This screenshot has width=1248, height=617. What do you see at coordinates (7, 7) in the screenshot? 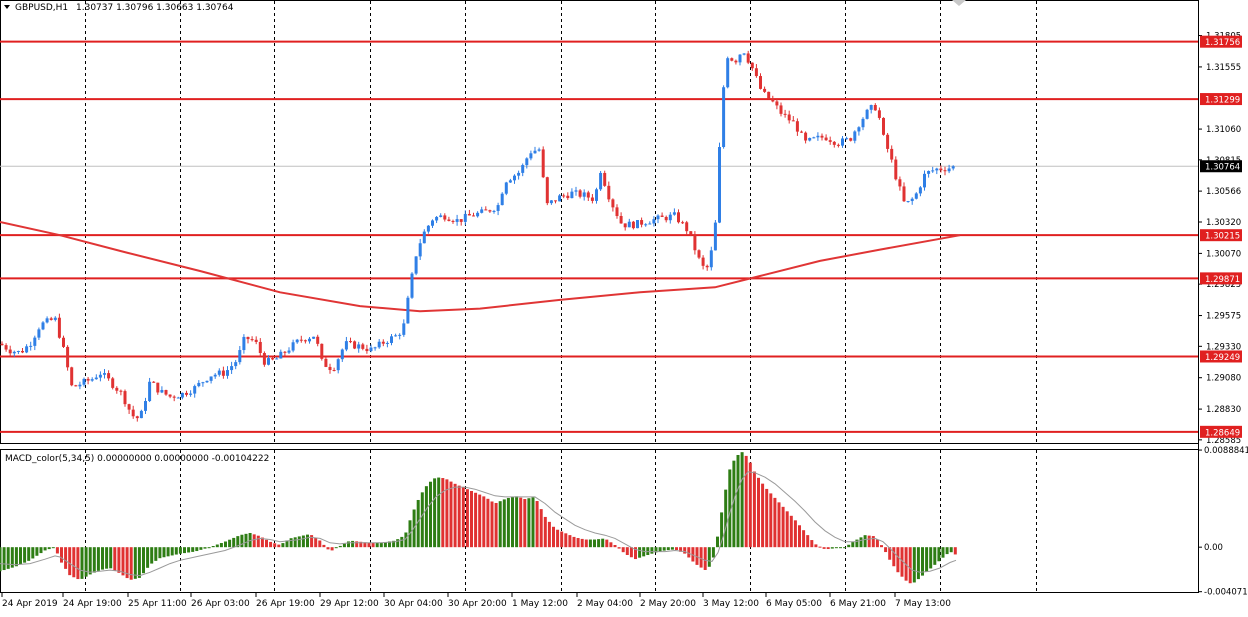
I see `chart-menu-arrow-icon` at bounding box center [7, 7].